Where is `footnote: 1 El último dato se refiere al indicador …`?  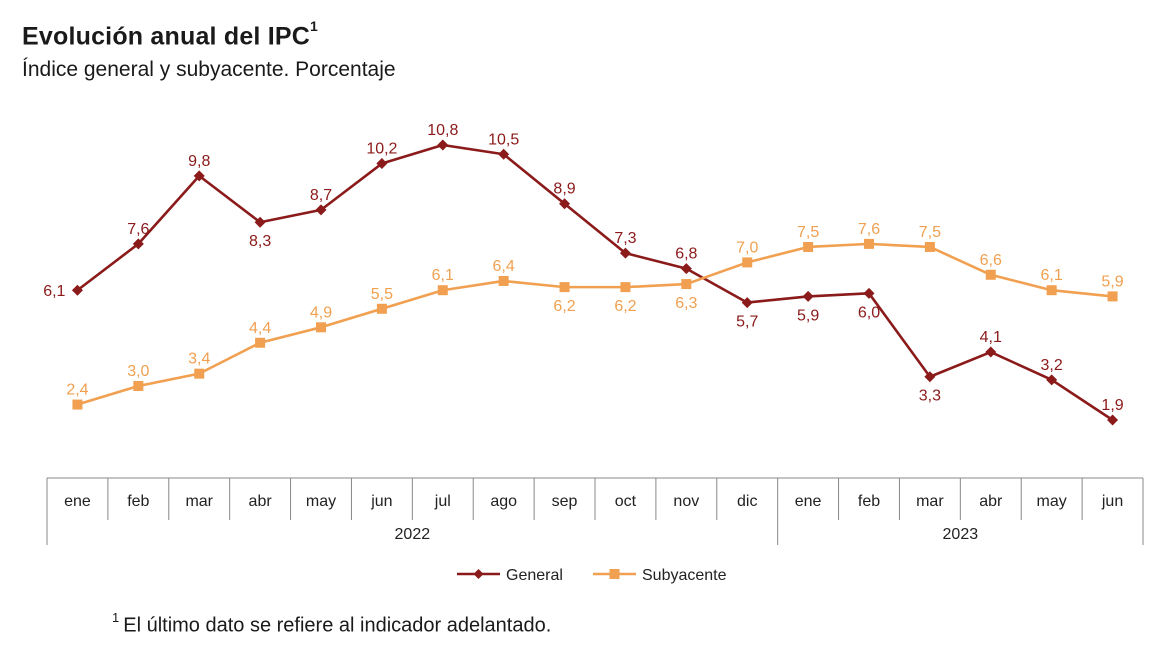
footnote: 1 El último dato se refiere al indicador … is located at coordinates (332, 624).